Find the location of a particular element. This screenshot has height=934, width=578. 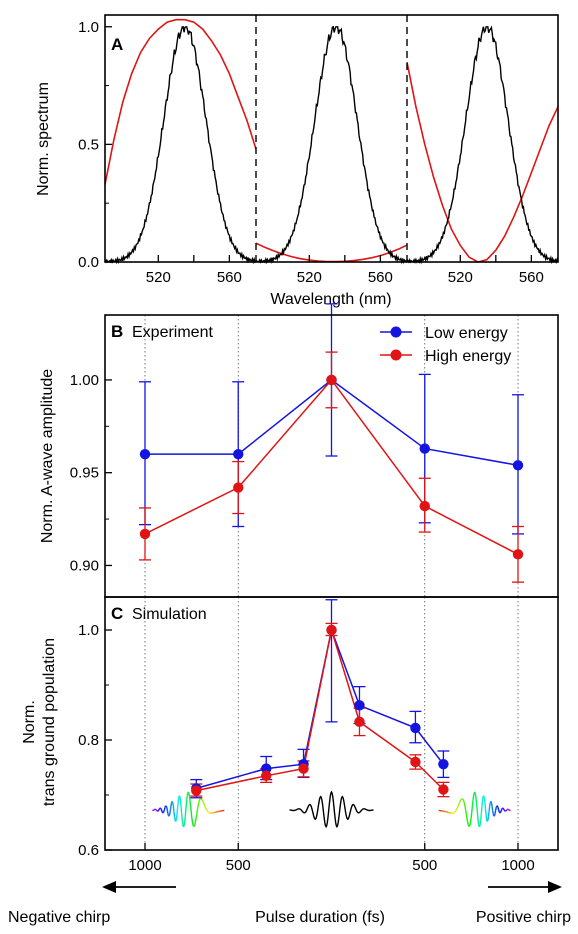

positive-chirp-arrowhead is located at coordinates (555, 887).